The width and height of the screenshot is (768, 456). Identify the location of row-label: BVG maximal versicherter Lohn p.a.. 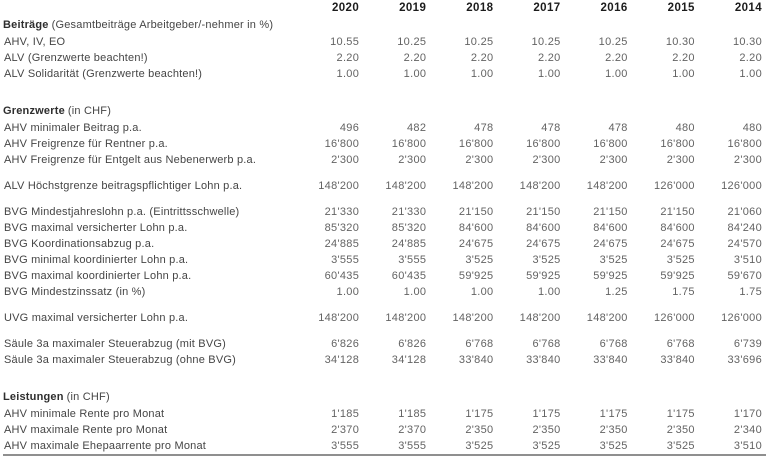
(96, 228).